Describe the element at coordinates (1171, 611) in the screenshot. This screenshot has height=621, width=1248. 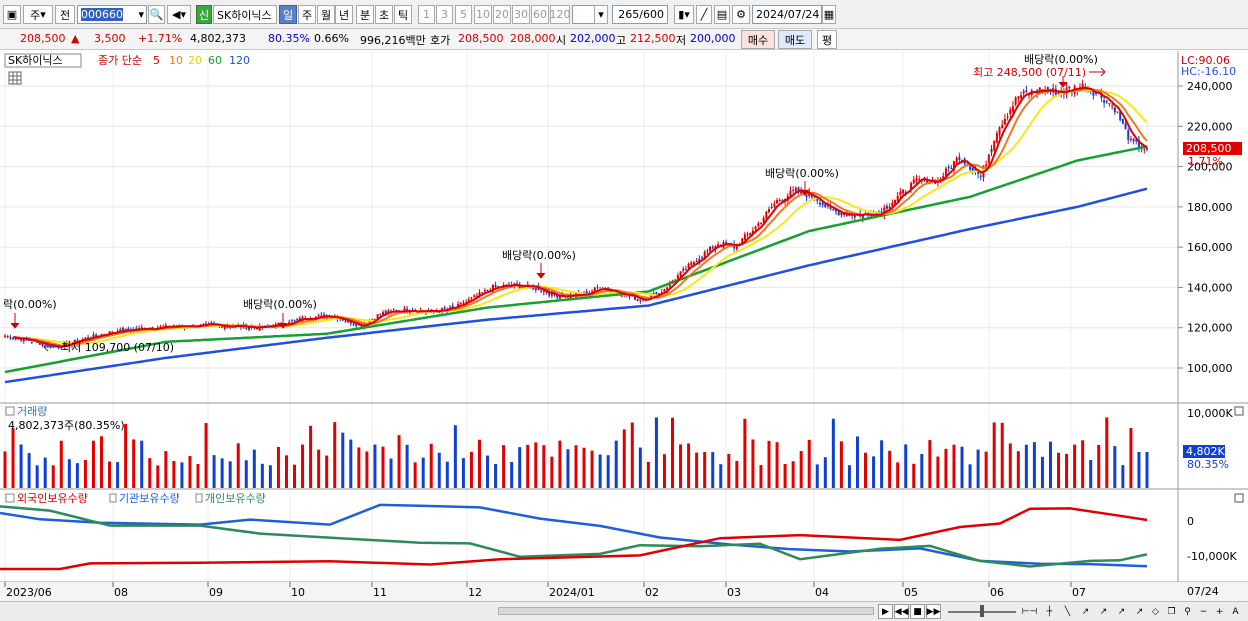
I see `copy-icon: ❐` at that location.